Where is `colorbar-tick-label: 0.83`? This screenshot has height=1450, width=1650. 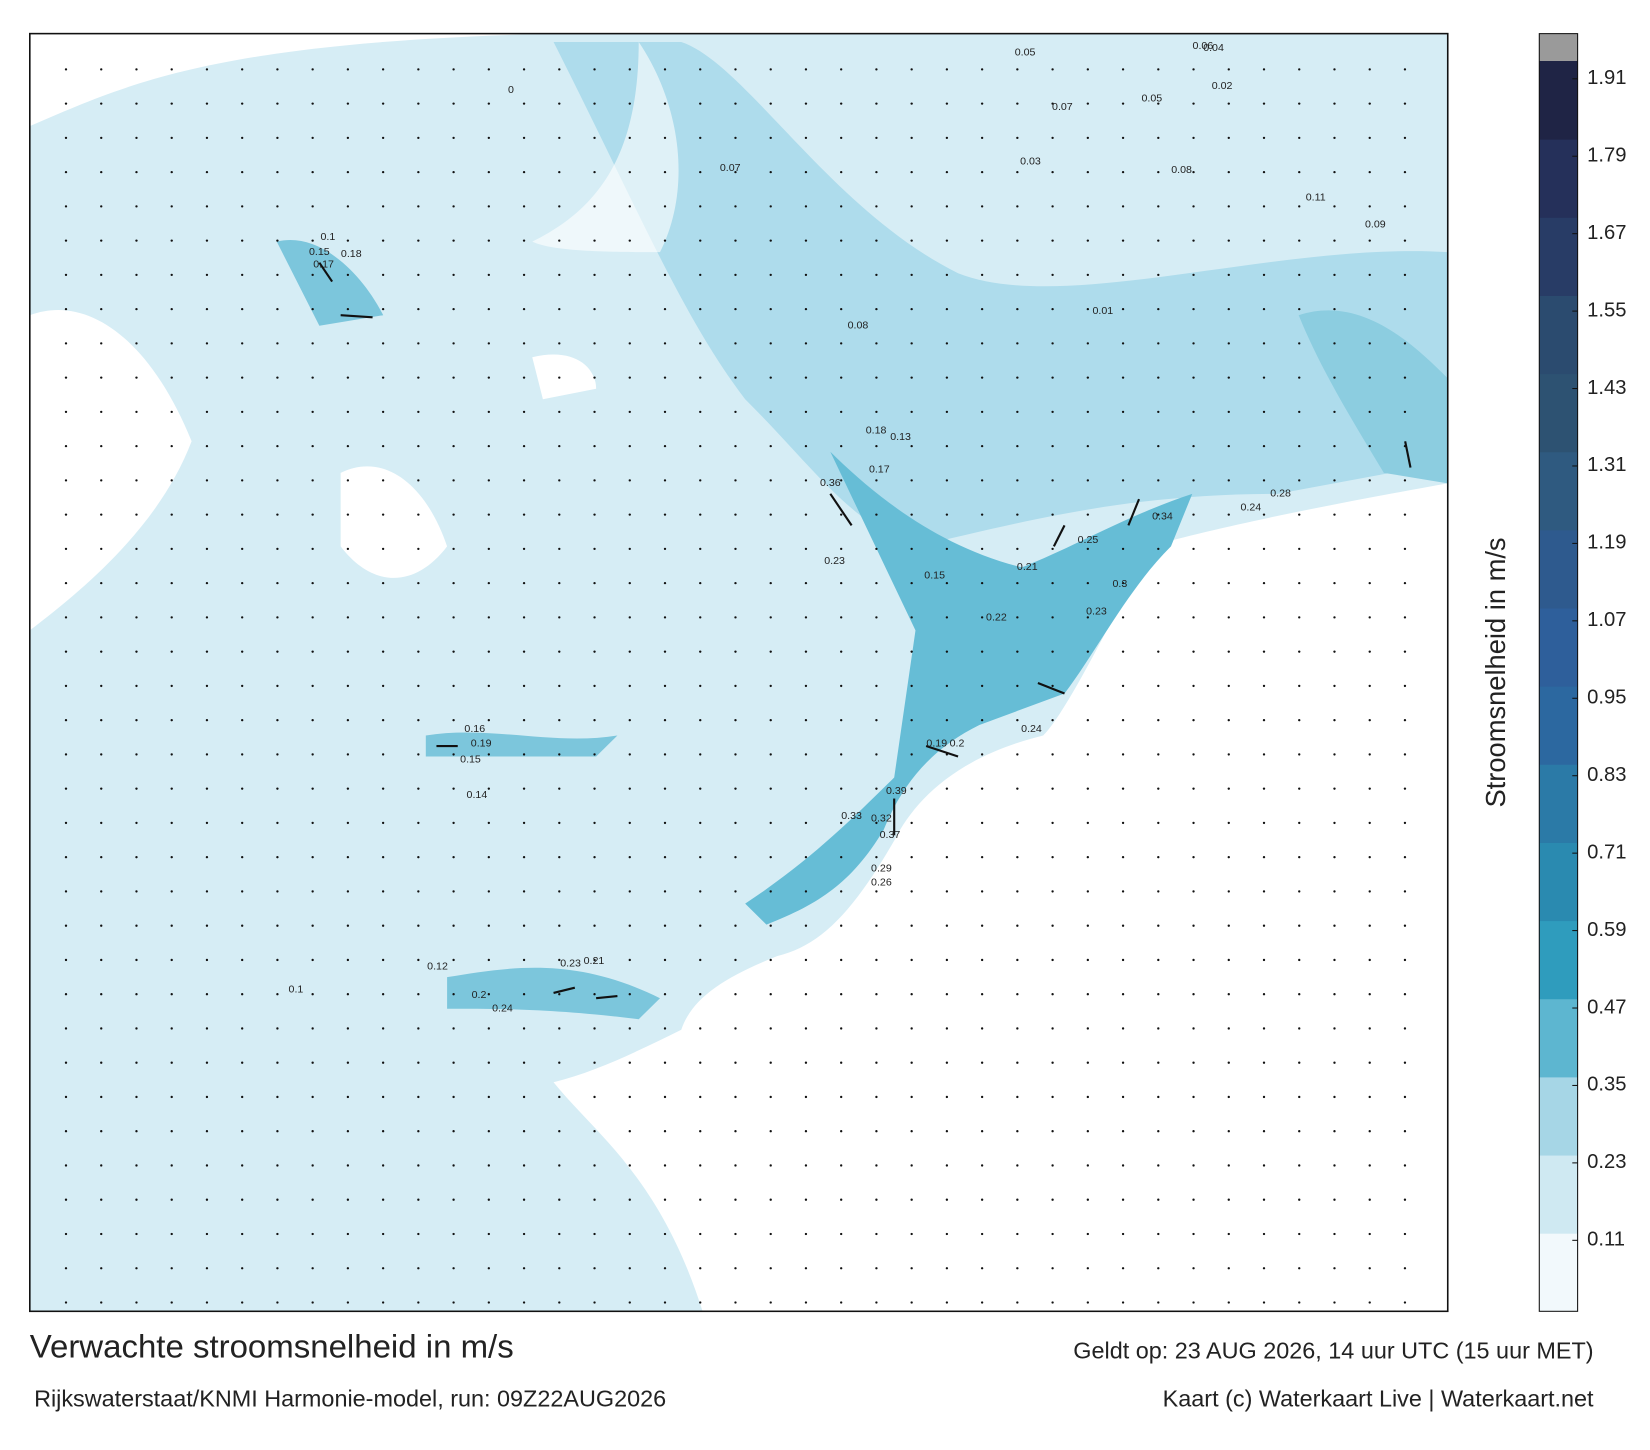 colorbar-tick-label: 0.83 is located at coordinates (1606, 775).